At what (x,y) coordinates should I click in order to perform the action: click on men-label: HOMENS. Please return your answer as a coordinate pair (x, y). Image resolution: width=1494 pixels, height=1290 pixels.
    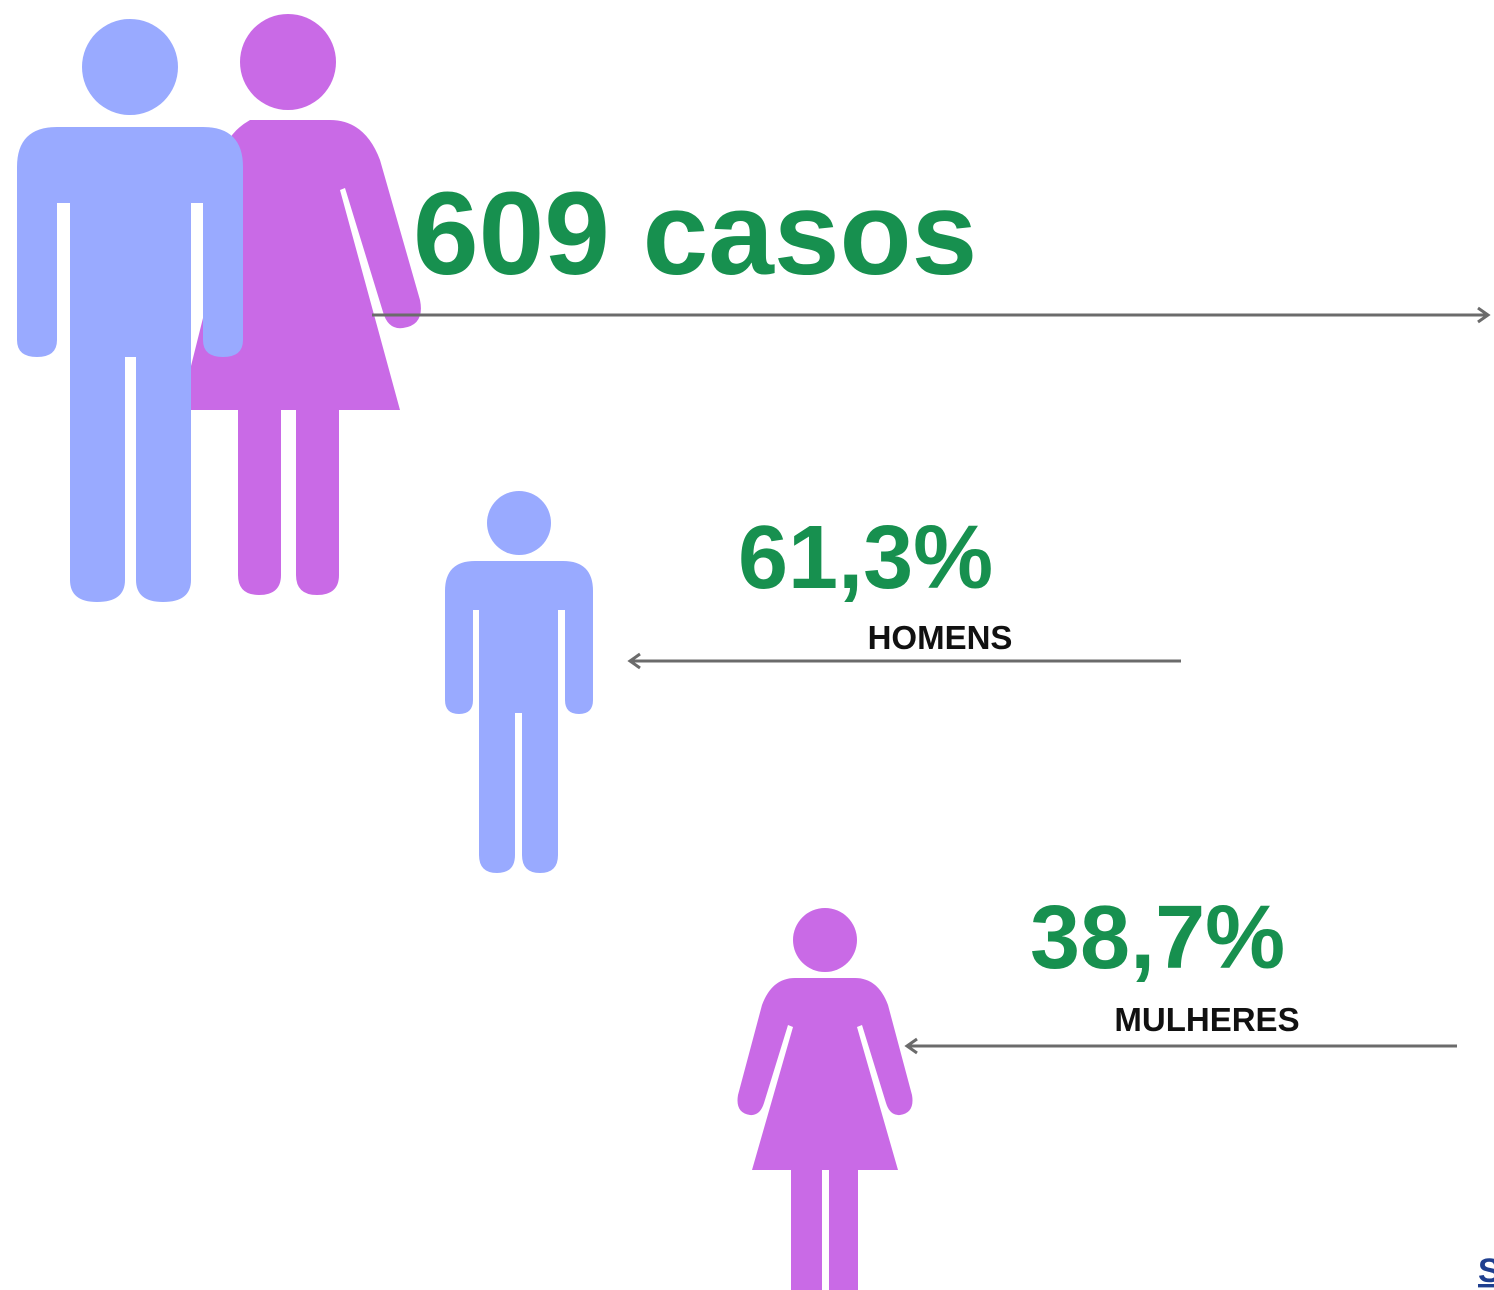
    Looking at the image, I should click on (940, 637).